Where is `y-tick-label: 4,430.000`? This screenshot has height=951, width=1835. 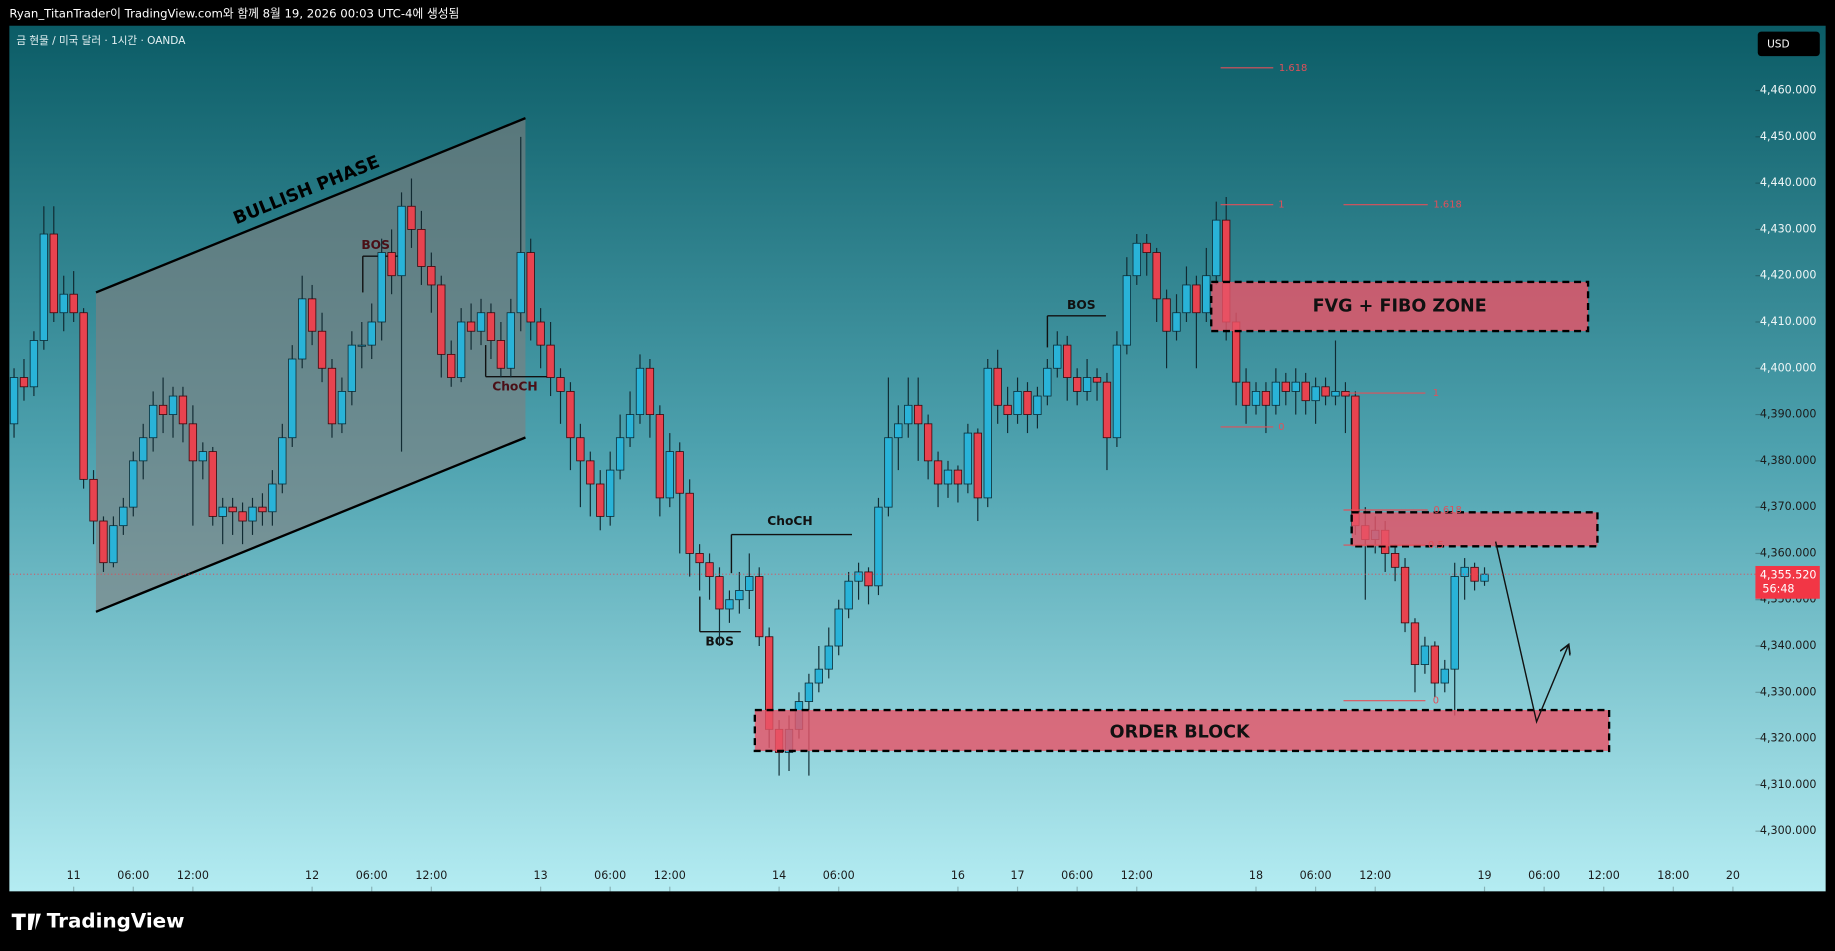 y-tick-label: 4,430.000 is located at coordinates (1788, 228).